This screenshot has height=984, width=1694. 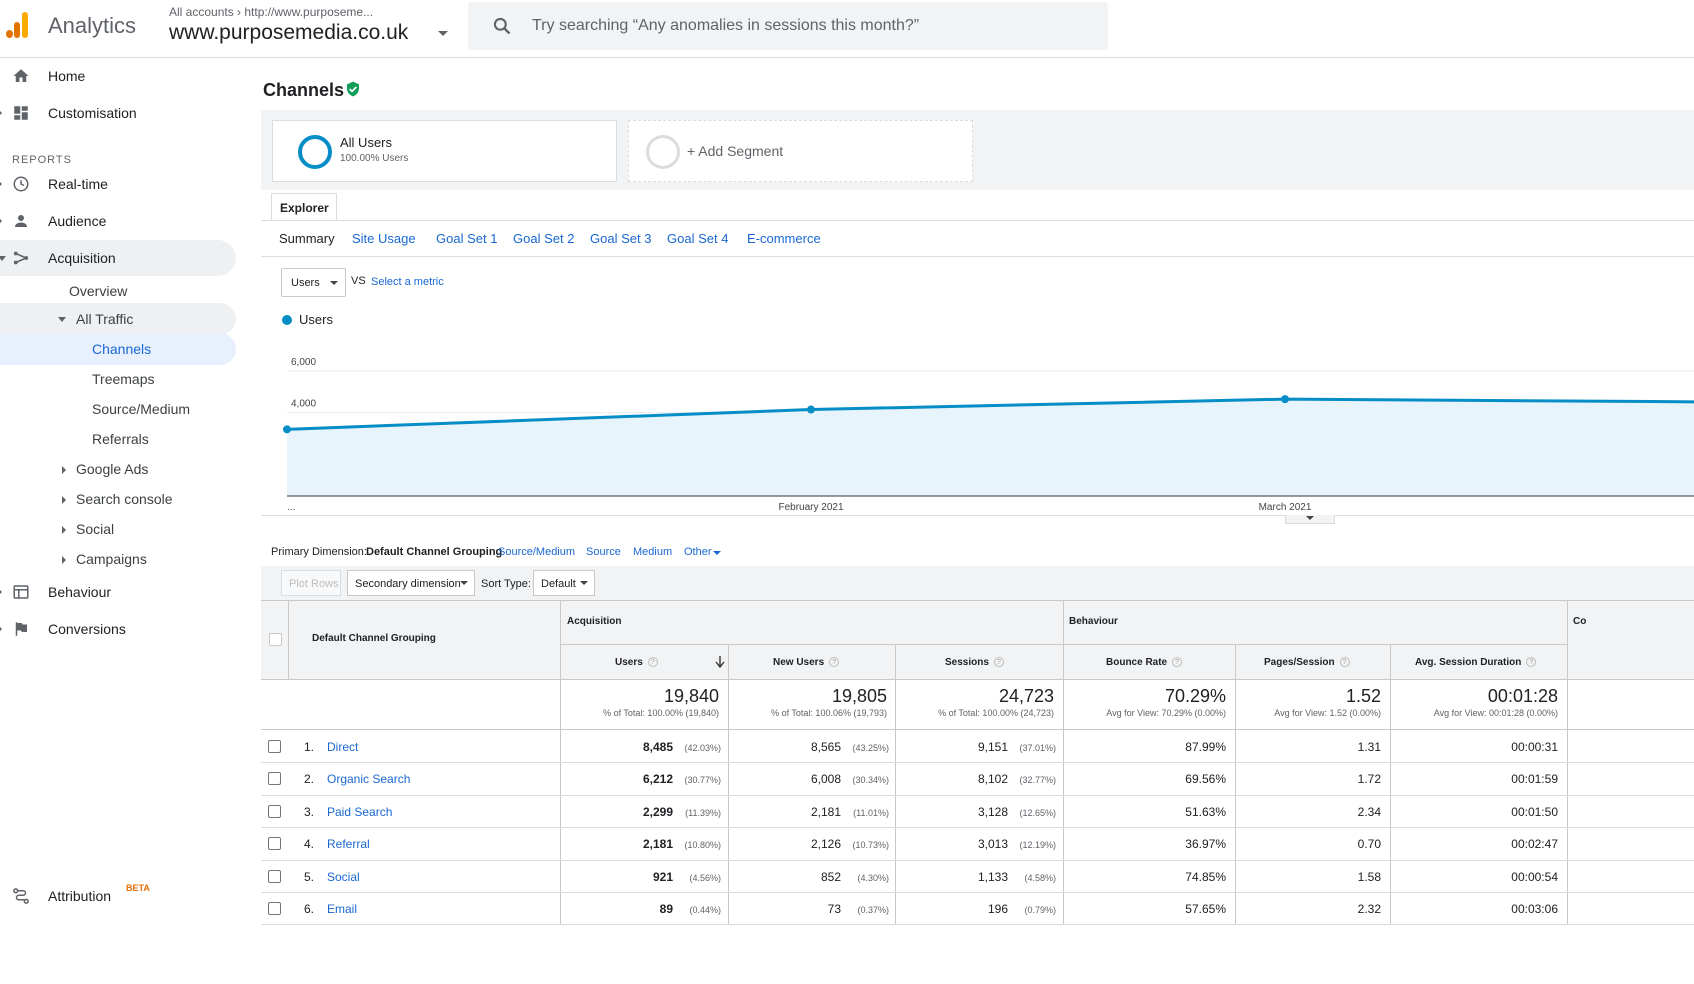 I want to click on sidebar-item-source-medium: Source/Medium, so click(x=118, y=409).